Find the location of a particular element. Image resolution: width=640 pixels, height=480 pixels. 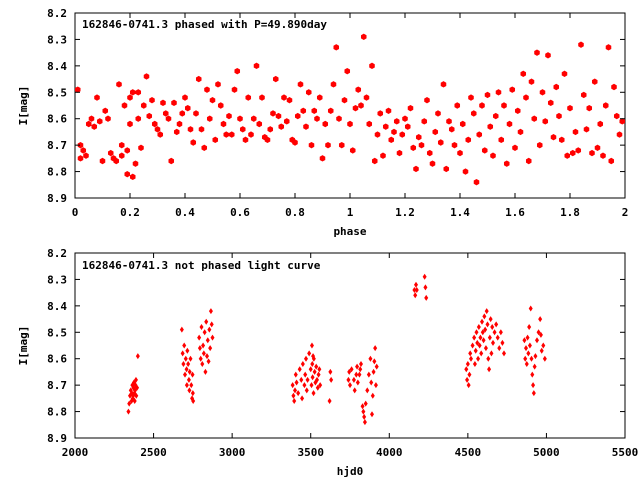

y-axis-label: I[mag] is located at coordinates (23, 346).